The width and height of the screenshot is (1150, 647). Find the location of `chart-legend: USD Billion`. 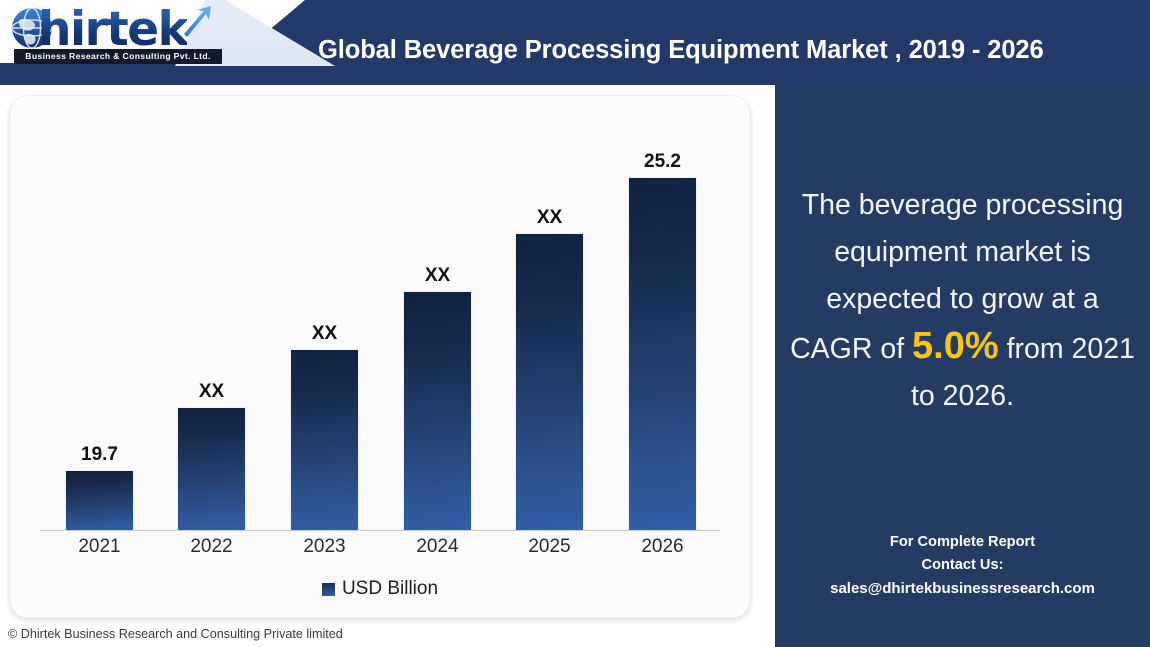

chart-legend: USD Billion is located at coordinates (380, 589).